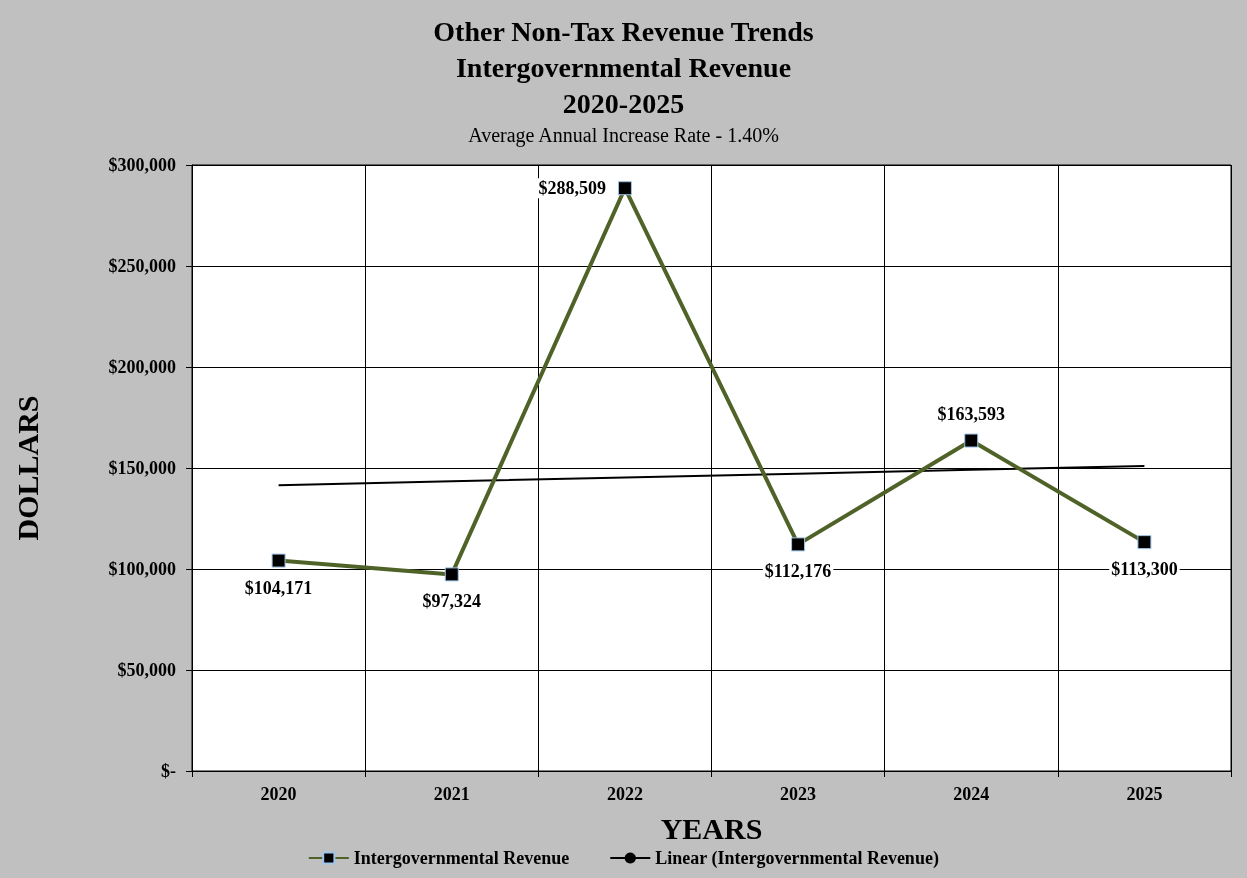  Describe the element at coordinates (798, 794) in the screenshot. I see `x-tick-label: 2023` at that location.